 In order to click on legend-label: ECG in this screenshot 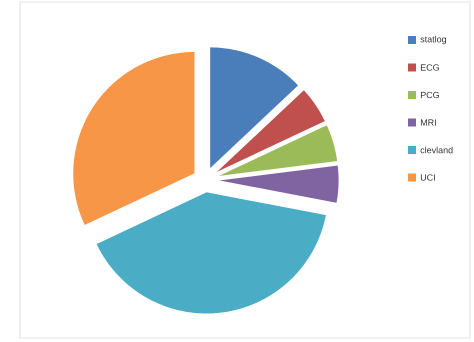, I will do `click(429, 67)`.